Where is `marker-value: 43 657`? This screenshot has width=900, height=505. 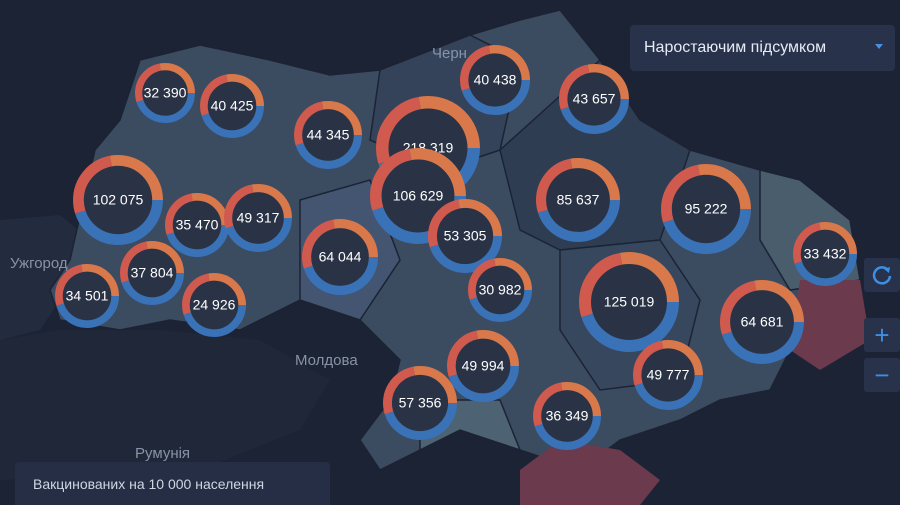
marker-value: 43 657 is located at coordinates (594, 99).